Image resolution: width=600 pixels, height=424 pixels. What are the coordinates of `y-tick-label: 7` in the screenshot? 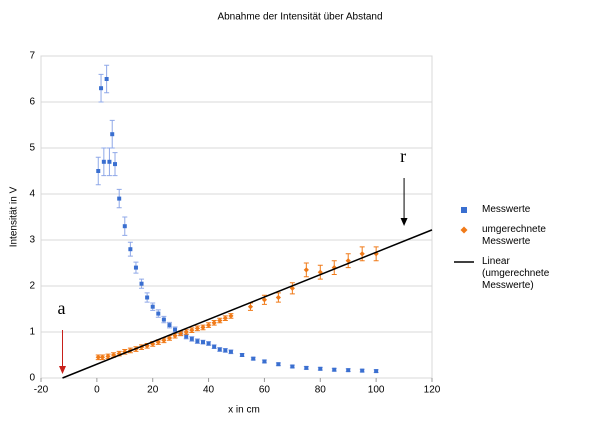 It's located at (32, 56).